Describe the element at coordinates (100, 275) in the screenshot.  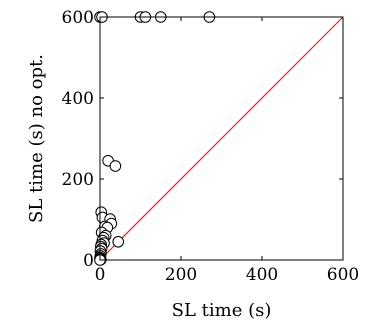
I see `x-tick-label: 0` at that location.